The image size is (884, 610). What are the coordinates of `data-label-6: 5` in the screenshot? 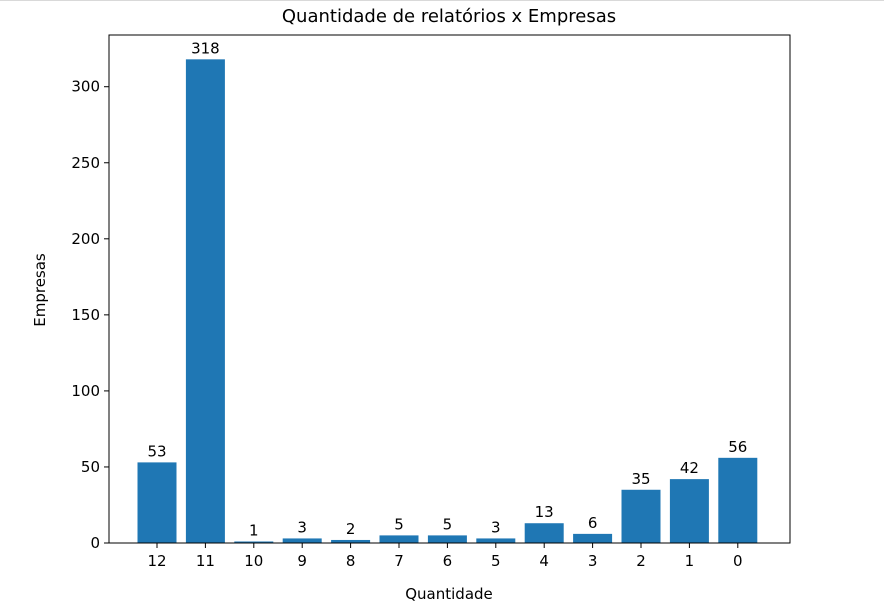 It's located at (448, 524).